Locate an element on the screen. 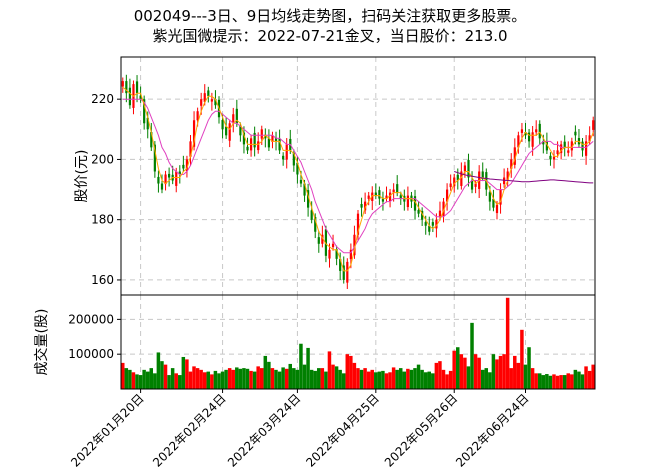 The width and height of the screenshot is (660, 475). x-tick-label: 2022年06月24日 is located at coordinates (492, 430).